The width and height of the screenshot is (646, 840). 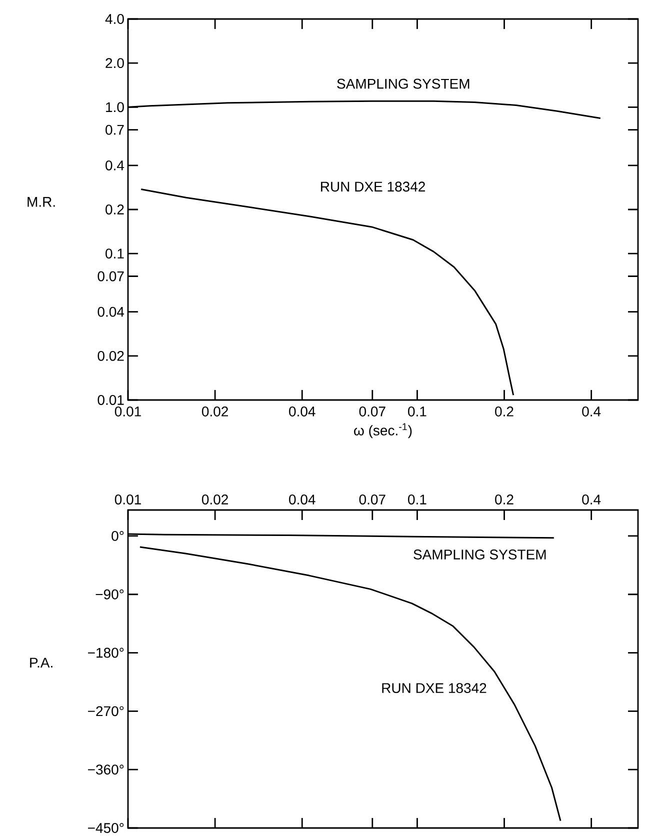 What do you see at coordinates (111, 311) in the screenshot?
I see `y-tick-label: 0.04` at bounding box center [111, 311].